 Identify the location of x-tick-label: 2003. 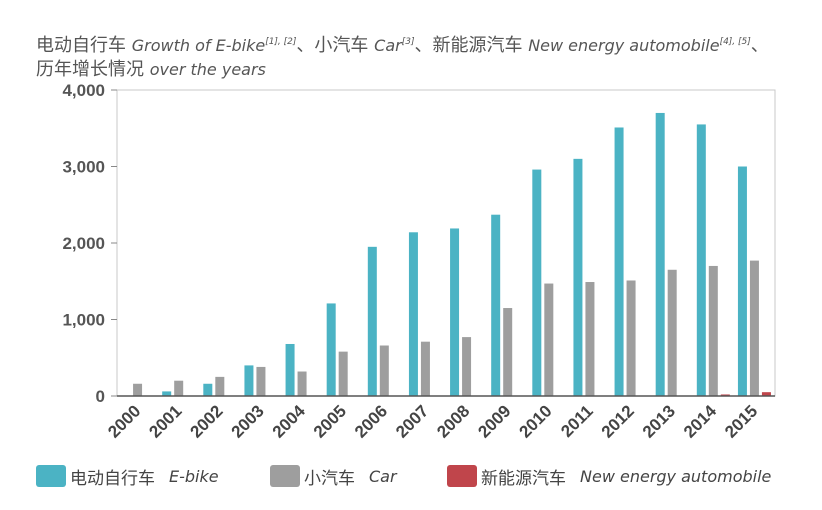
(248, 421).